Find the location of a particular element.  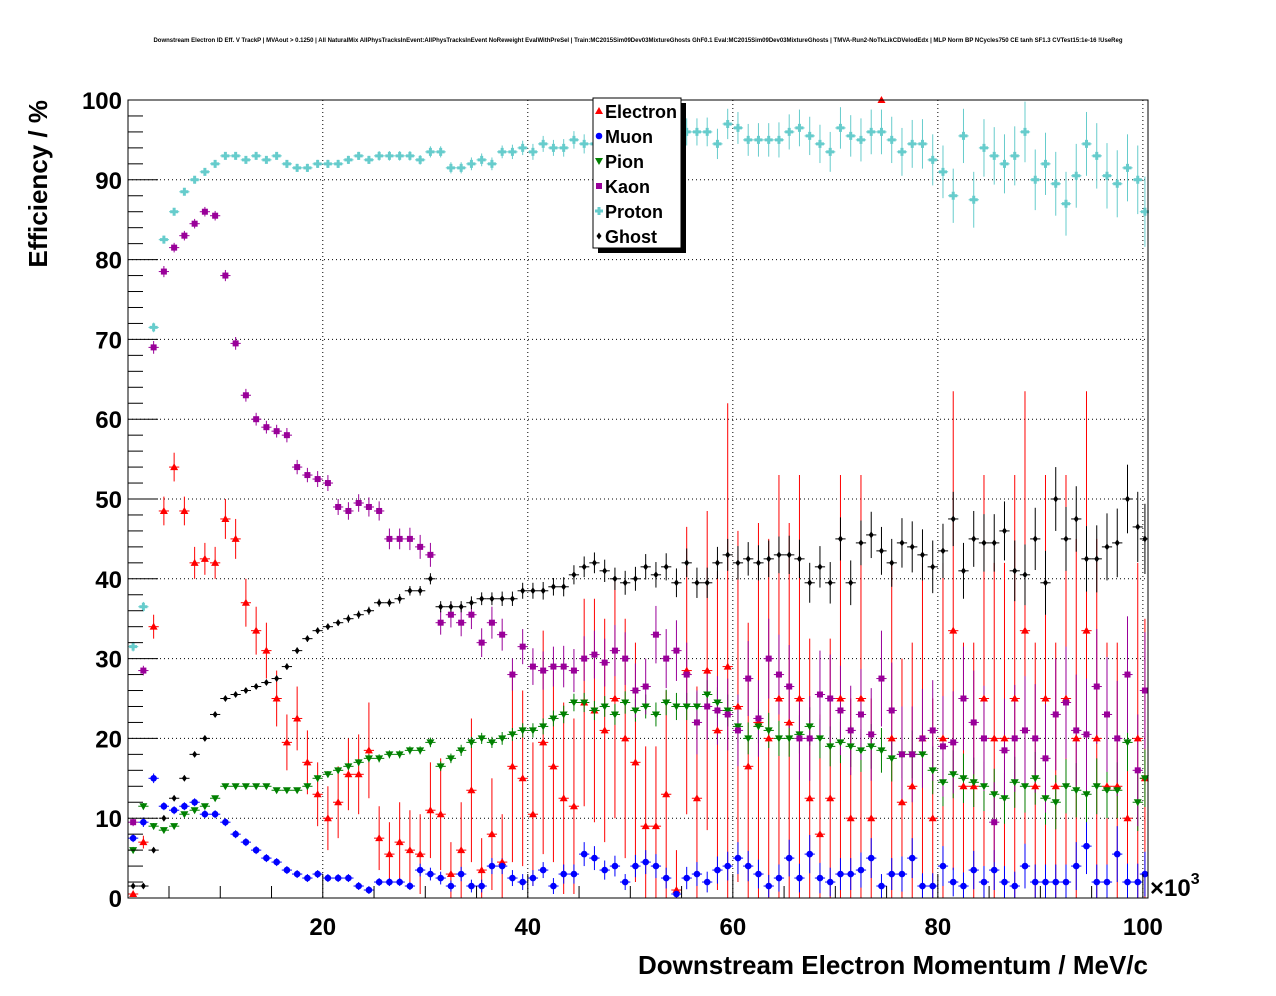

legend-marker-ghost is located at coordinates (599, 236).